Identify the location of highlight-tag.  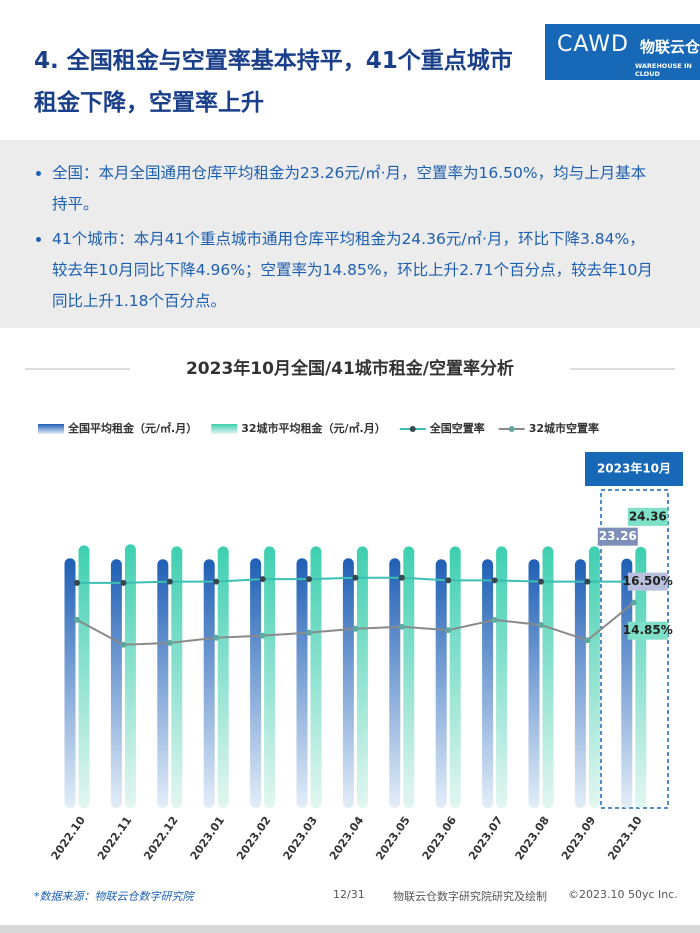
(634, 469).